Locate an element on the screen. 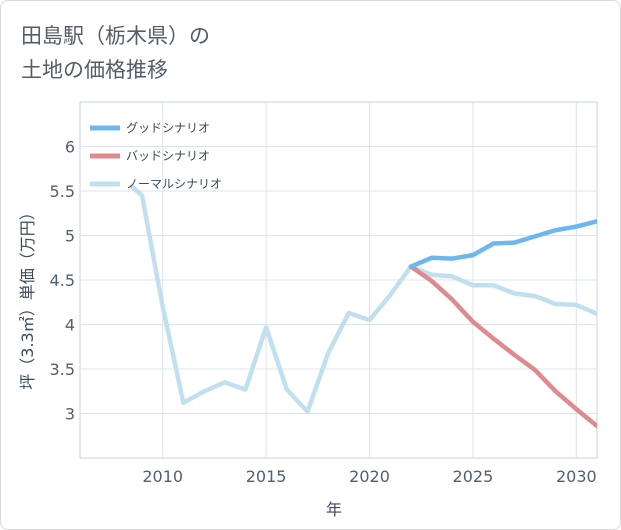 Image resolution: width=621 pixels, height=530 pixels. y-tick-label: 3.5 is located at coordinates (62, 369).